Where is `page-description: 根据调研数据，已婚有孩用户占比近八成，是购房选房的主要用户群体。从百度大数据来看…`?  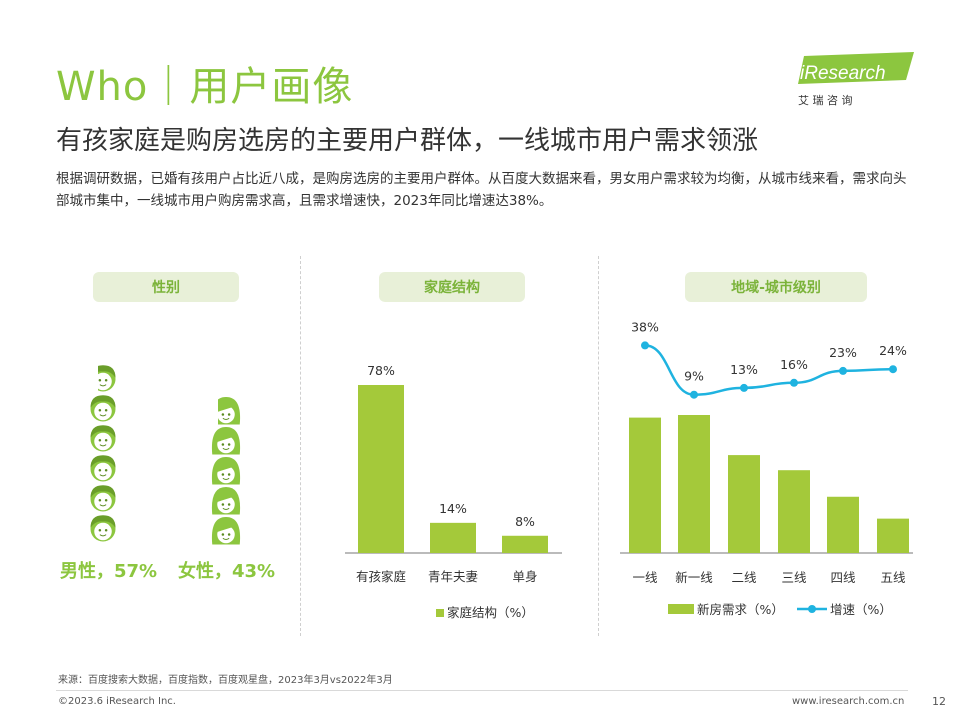 page-description: 根据调研数据，已婚有孩用户占比近八成，是购房选房的主要用户群体。从百度大数据来看… is located at coordinates (481, 190).